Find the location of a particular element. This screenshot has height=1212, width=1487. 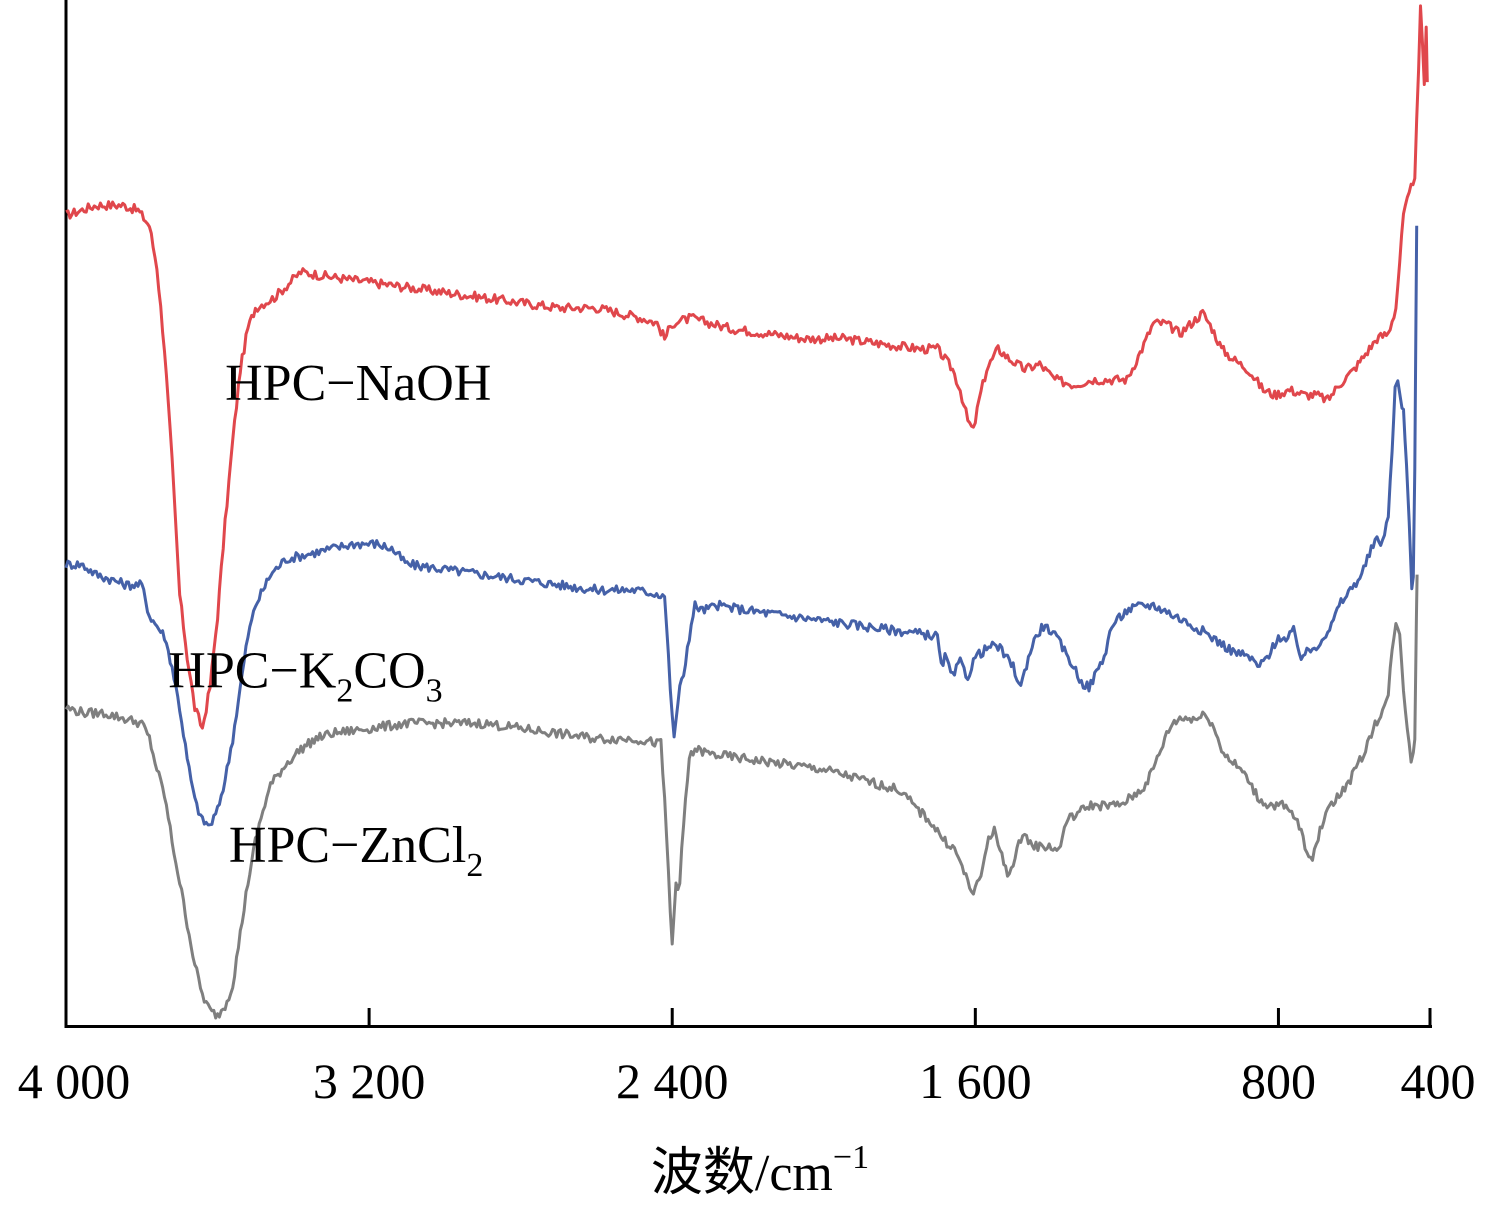

x-tick-label: 400 is located at coordinates (1438, 1081).